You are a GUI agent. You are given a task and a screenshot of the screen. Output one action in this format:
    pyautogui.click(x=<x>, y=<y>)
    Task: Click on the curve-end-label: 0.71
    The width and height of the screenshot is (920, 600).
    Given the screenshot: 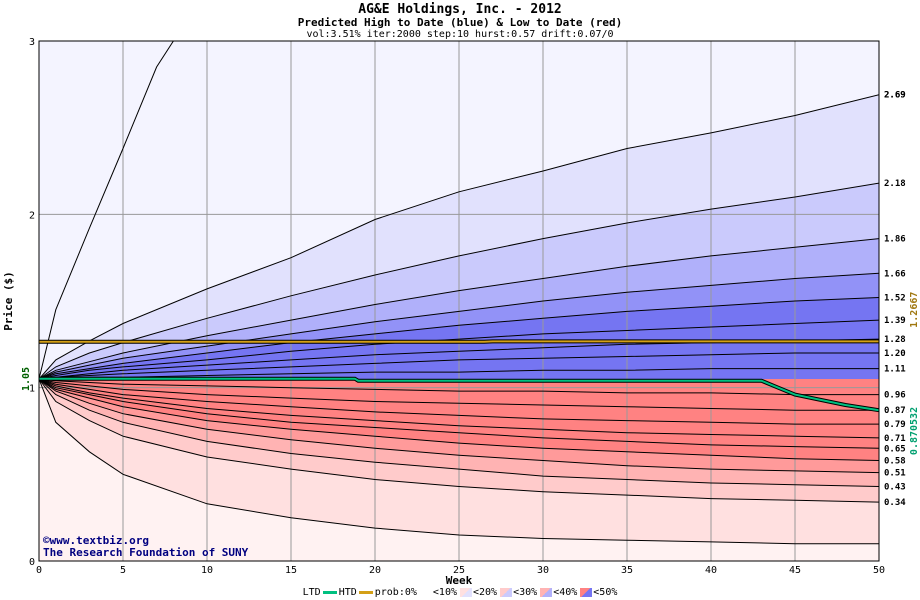 What is the action you would take?
    pyautogui.click(x=895, y=439)
    